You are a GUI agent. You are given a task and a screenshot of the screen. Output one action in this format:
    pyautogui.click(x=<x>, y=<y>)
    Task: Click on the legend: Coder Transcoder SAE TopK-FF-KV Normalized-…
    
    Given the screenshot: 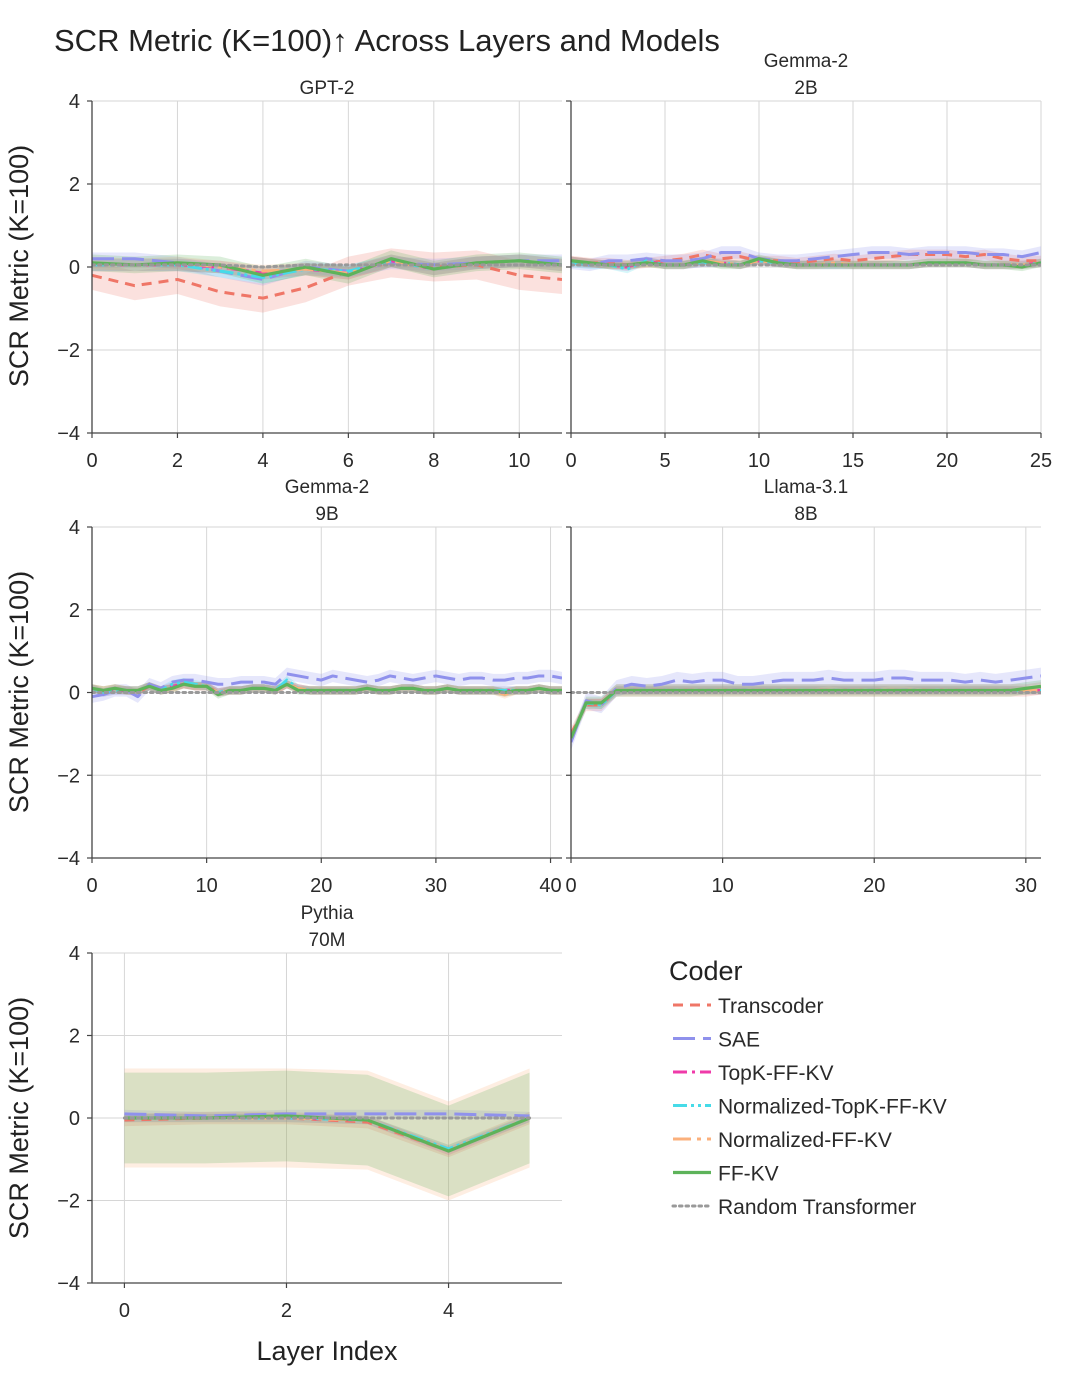 What is the action you would take?
    pyautogui.click(x=808, y=1087)
    